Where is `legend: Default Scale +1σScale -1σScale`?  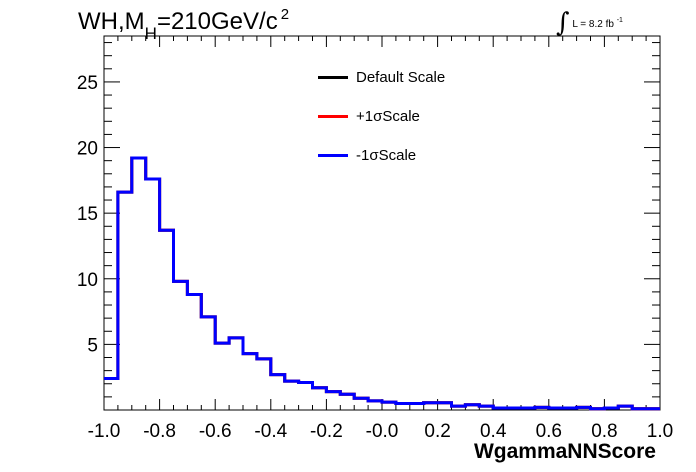
legend: Default Scale +1σScale -1σScale is located at coordinates (381, 116).